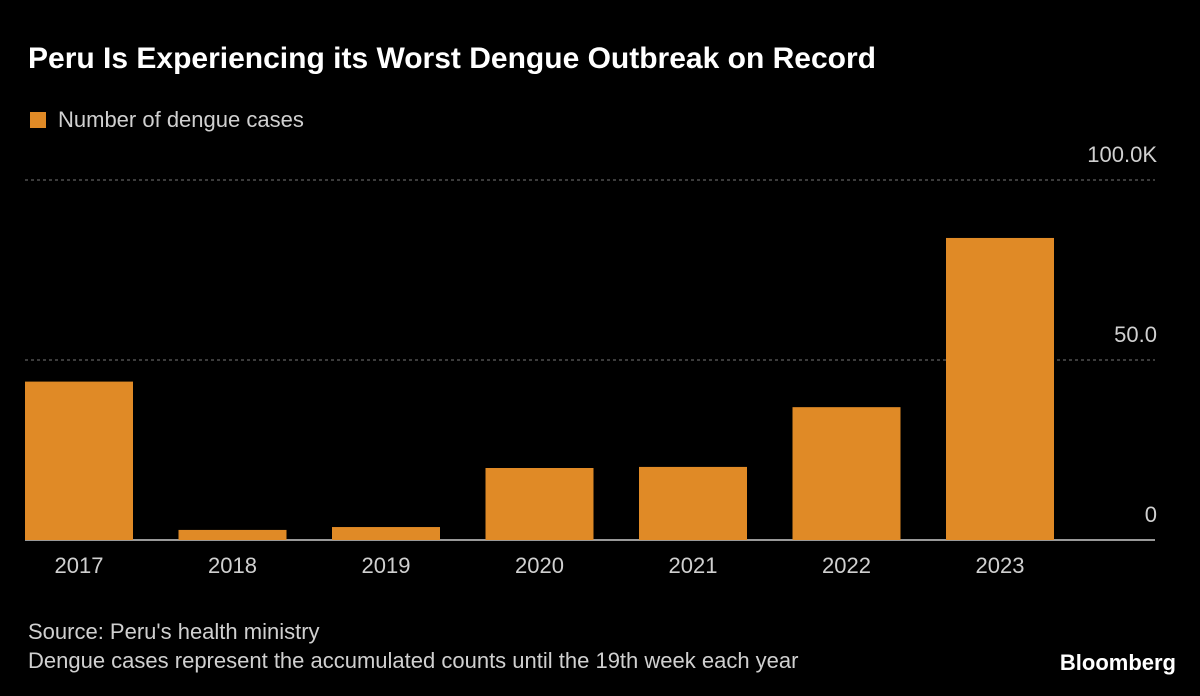 Image resolution: width=1200 pixels, height=696 pixels. Describe the element at coordinates (386, 565) in the screenshot. I see `x-tick-label: 2019` at that location.